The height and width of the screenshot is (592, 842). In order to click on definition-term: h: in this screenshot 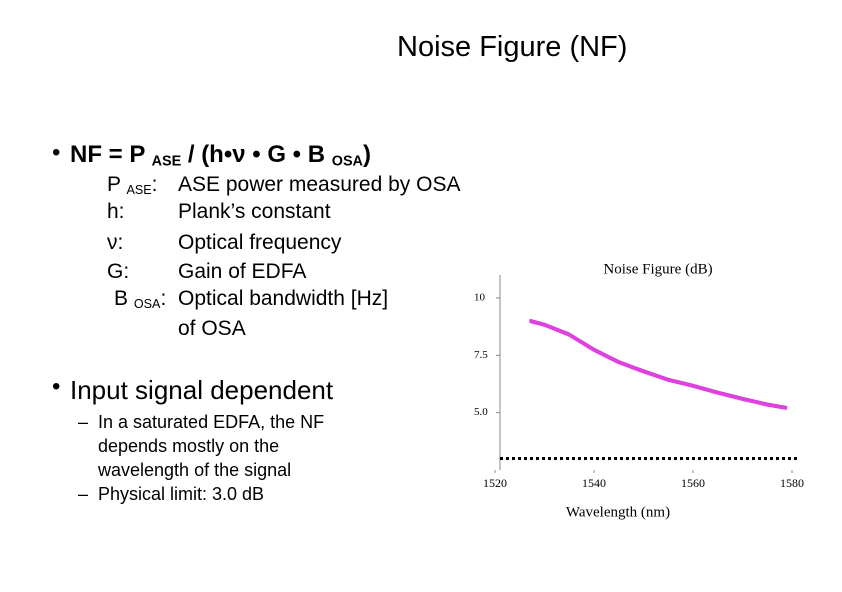, I will do `click(116, 211)`.